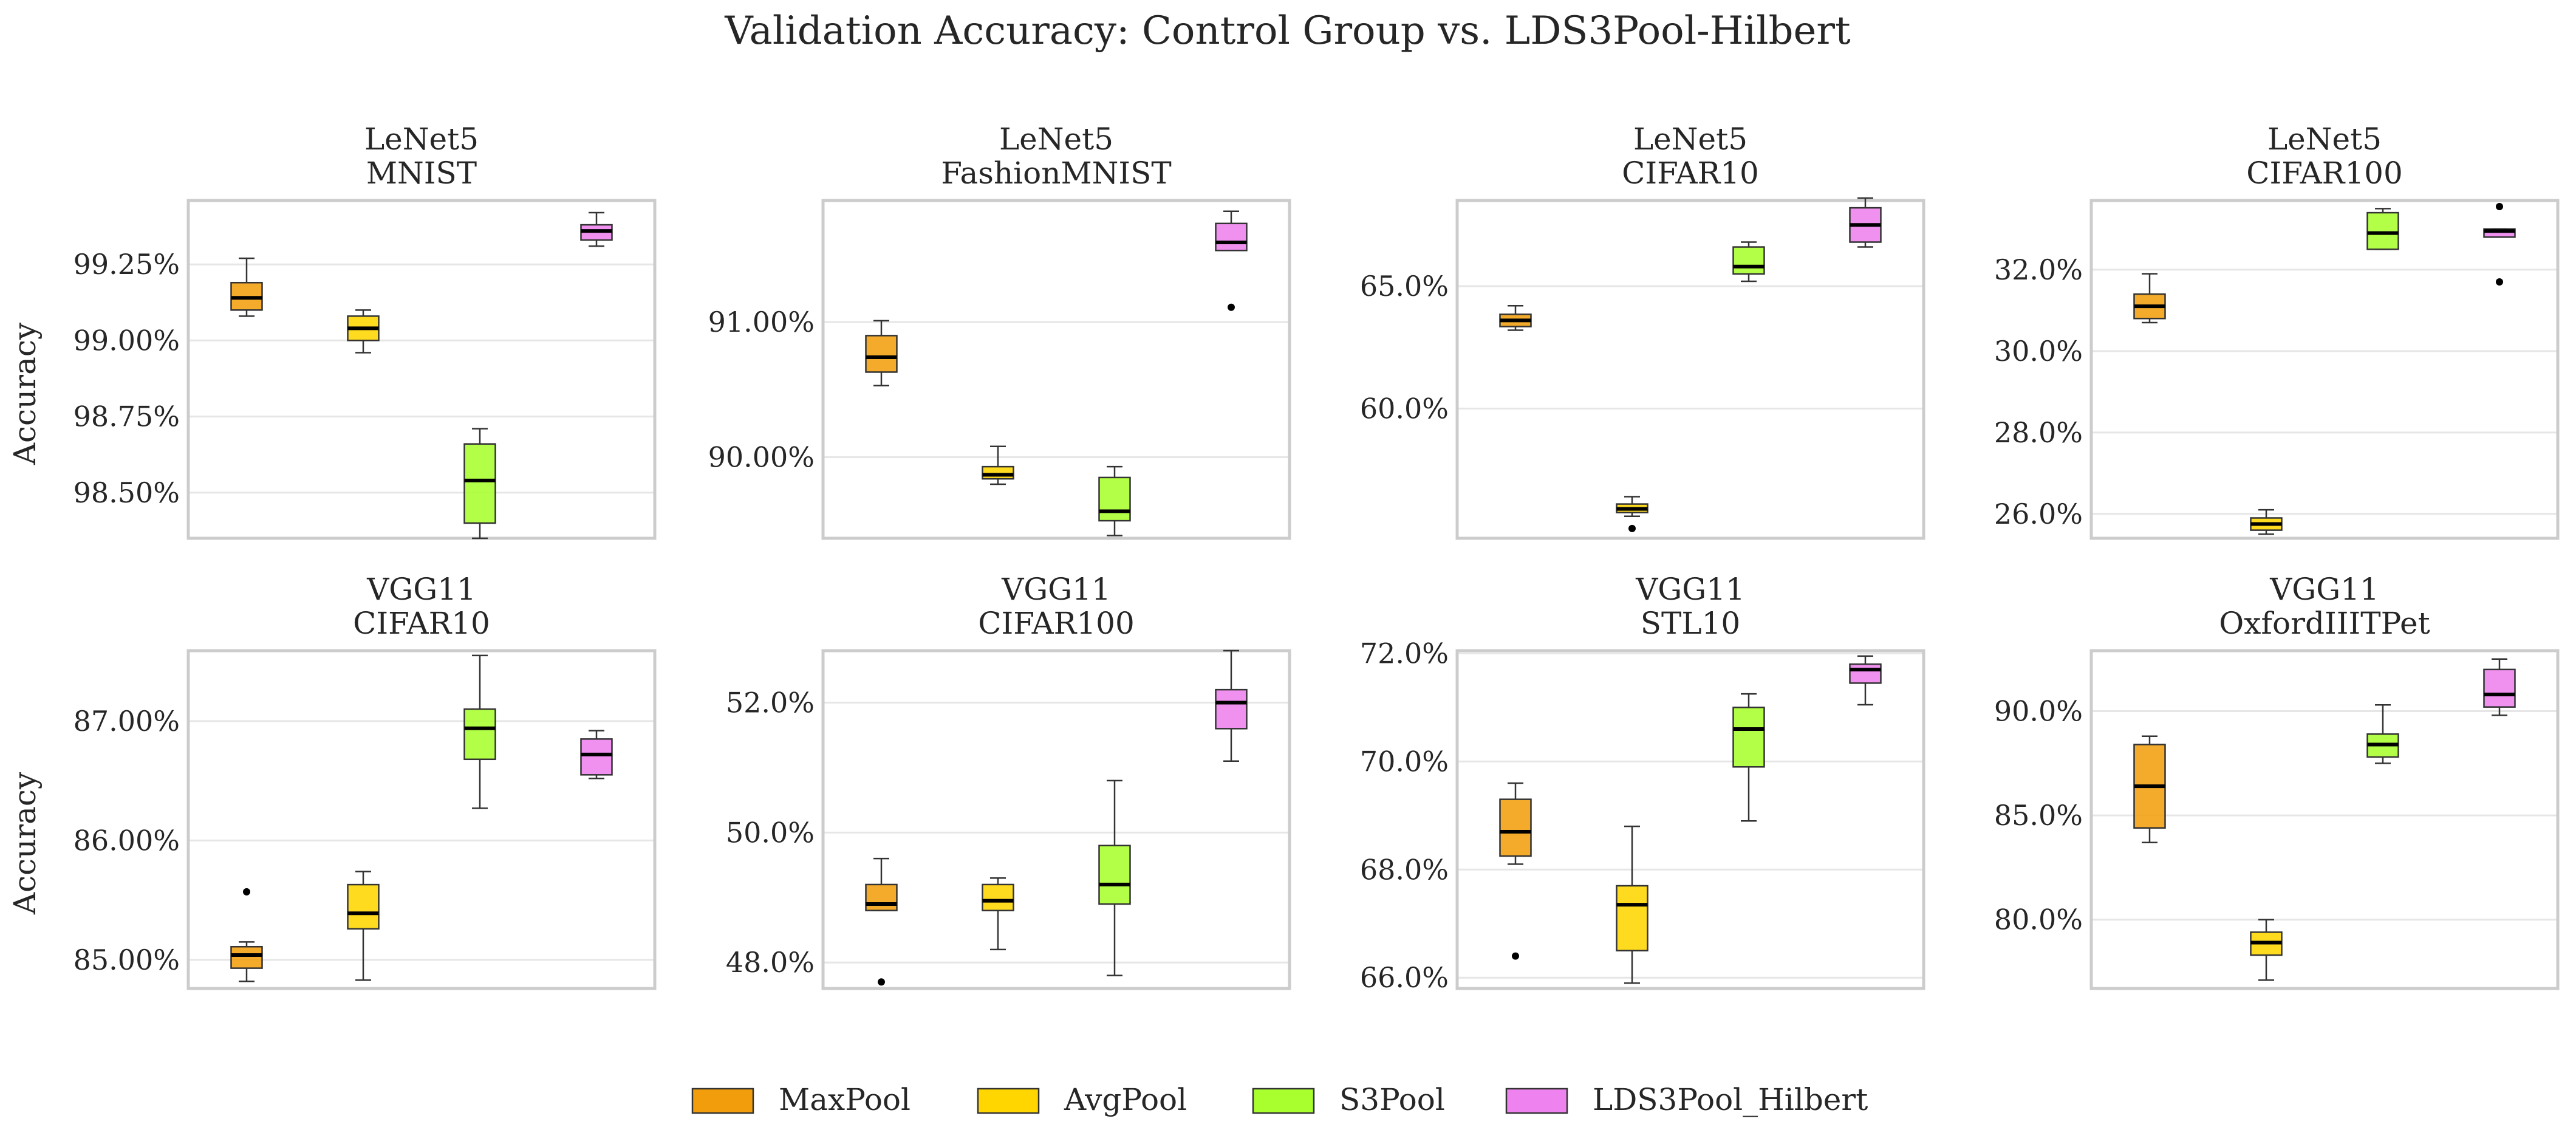  I want to click on legend: MaxPool AvgPool S3Pool LDS3Pool_Hilbert, so click(1279, 1099).